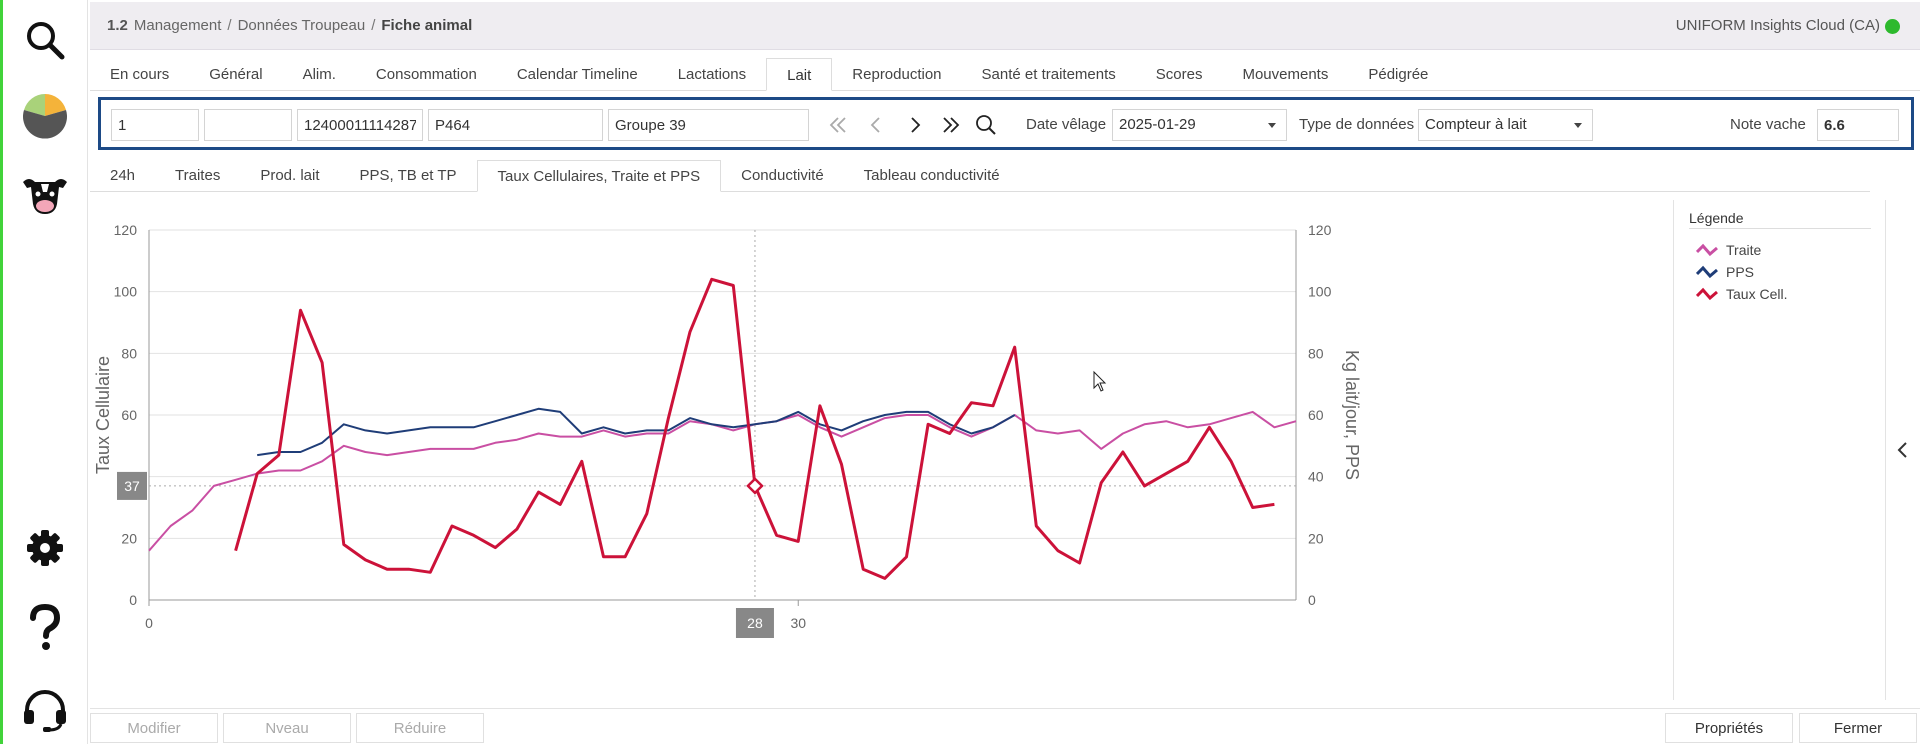 The width and height of the screenshot is (1920, 744). Describe the element at coordinates (838, 125) in the screenshot. I see `first-record-icon` at that location.